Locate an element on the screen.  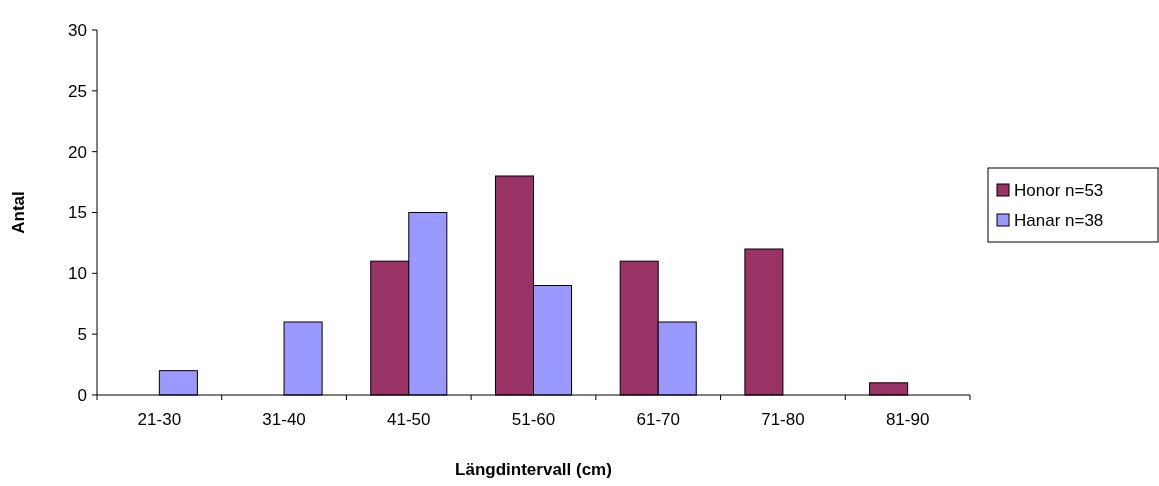
y-tick-label: 10 is located at coordinates (77, 274).